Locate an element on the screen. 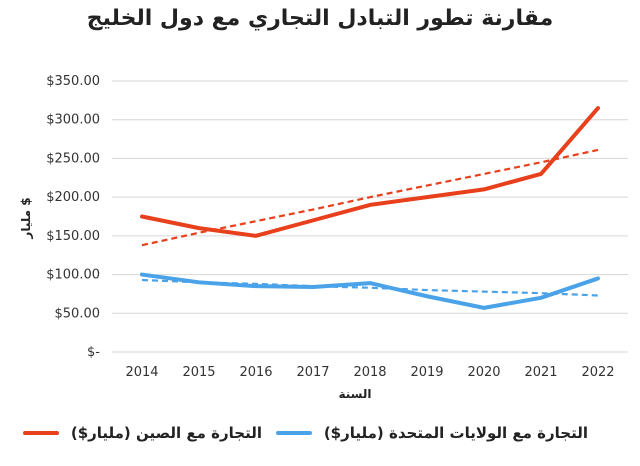 The height and width of the screenshot is (466, 640). x-axis-ticks: 2014 2015 2016 2017 2018 2019 2020 2021 2022 is located at coordinates (369, 372).